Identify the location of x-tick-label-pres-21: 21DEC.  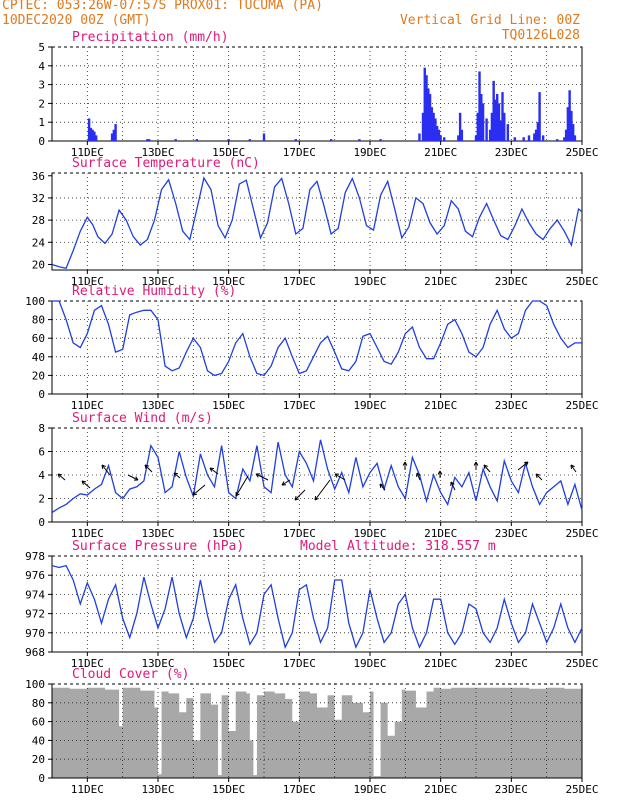
(440, 663).